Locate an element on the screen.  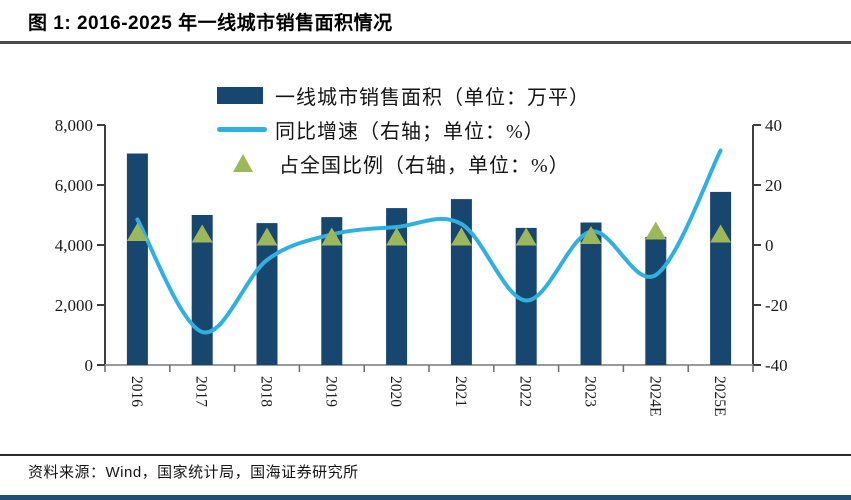
legend-triangle-swatch-icon is located at coordinates (243, 163).